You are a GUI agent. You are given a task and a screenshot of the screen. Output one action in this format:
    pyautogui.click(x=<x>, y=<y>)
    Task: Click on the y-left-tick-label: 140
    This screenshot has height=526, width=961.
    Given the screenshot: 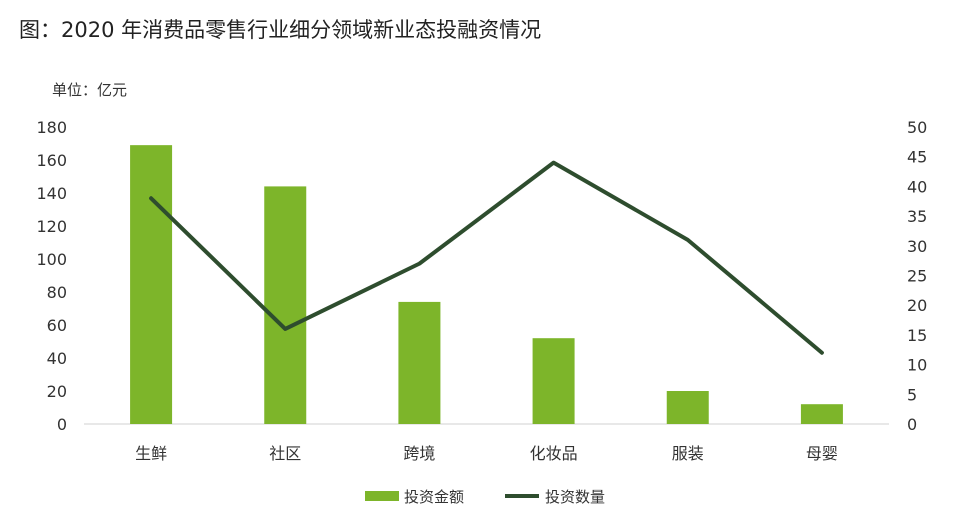 What is the action you would take?
    pyautogui.click(x=51, y=193)
    